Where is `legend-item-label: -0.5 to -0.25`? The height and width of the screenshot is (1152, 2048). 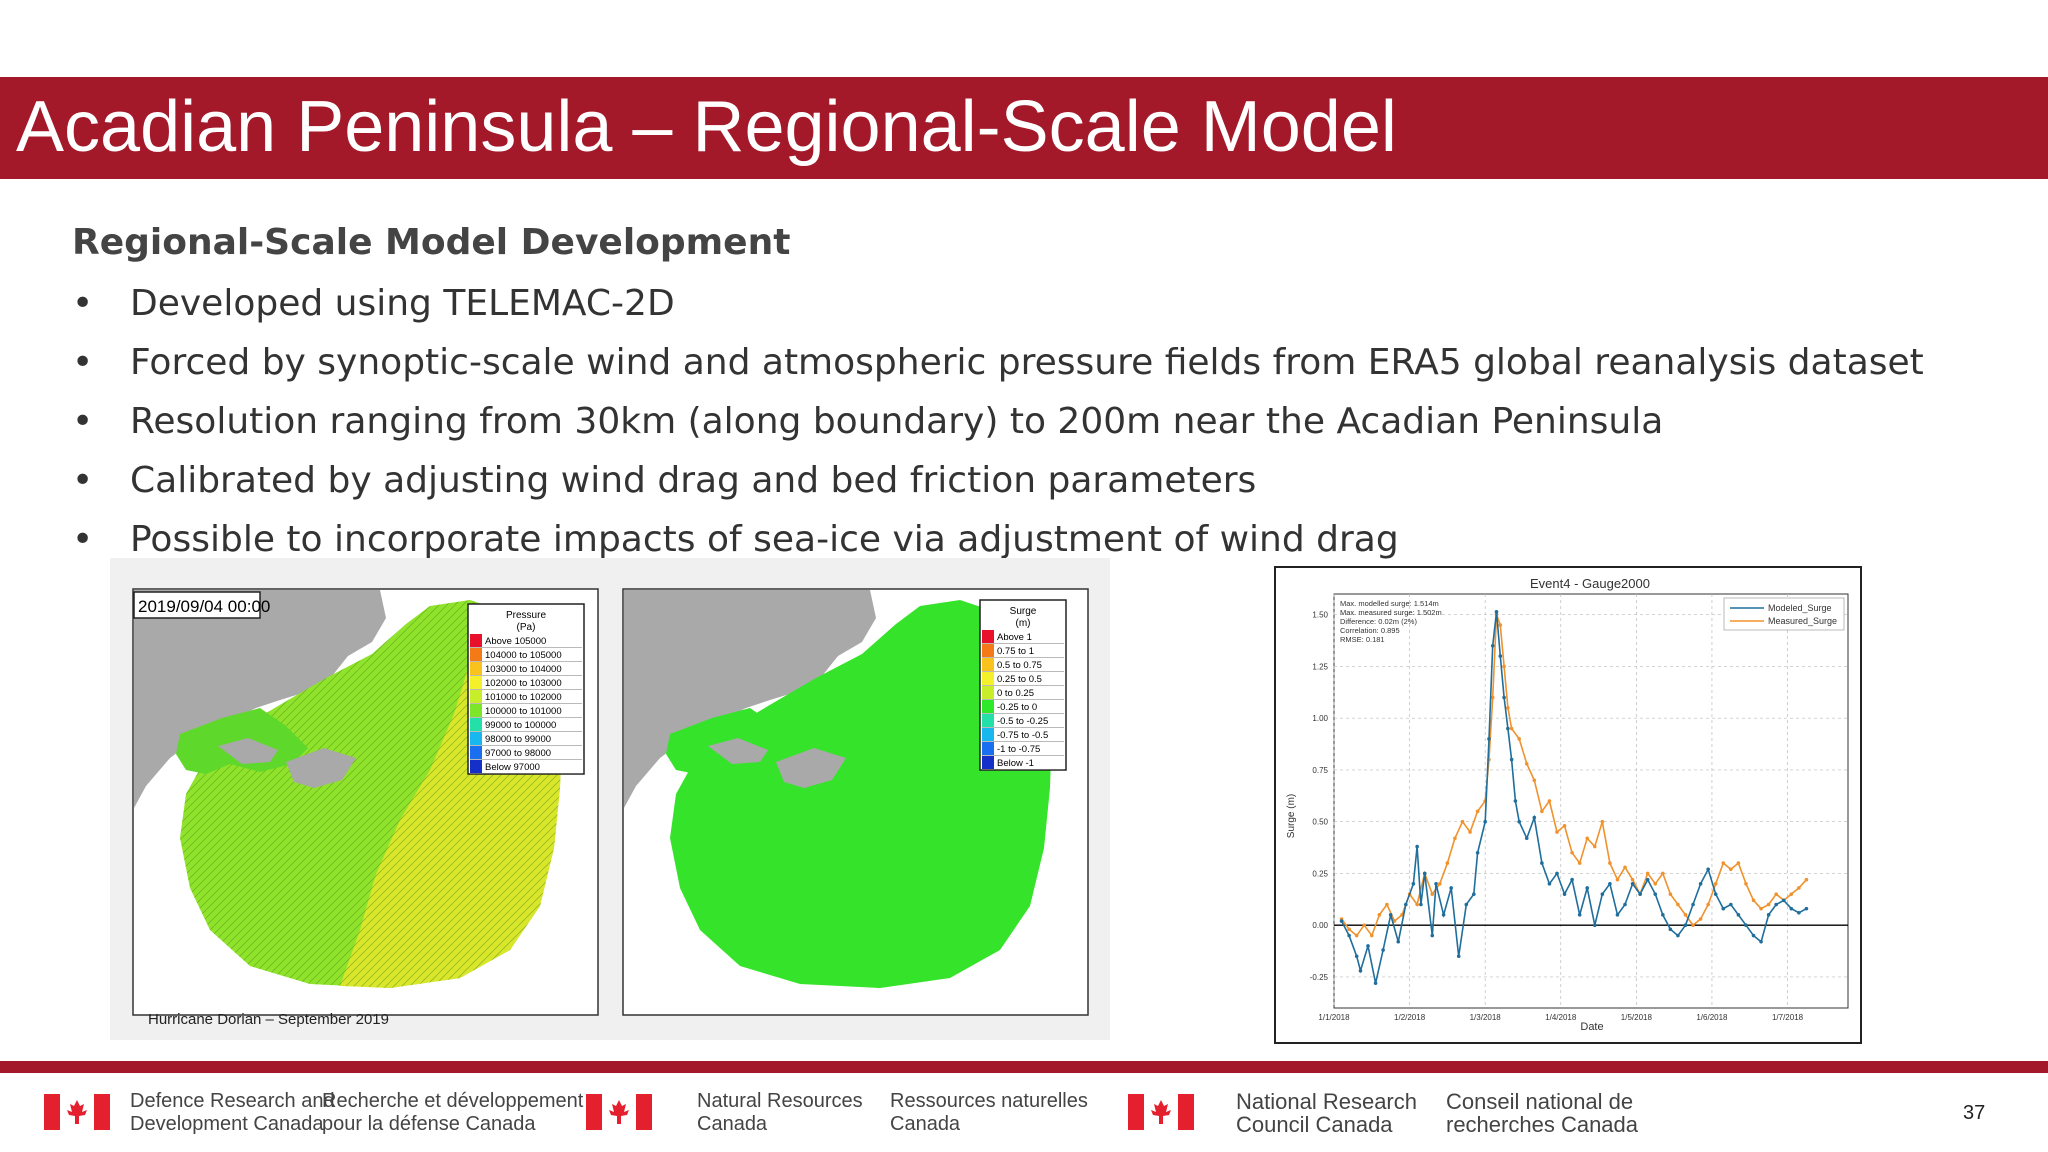
legend-item-label: -0.5 to -0.25 is located at coordinates (1022, 721).